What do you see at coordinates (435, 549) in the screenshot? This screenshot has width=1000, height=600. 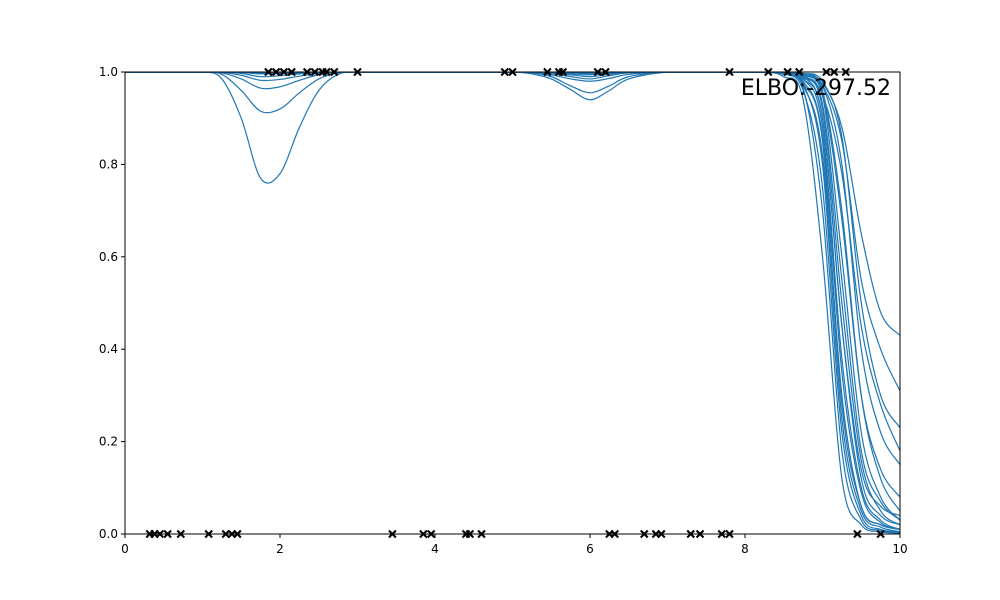 I see `x-tick-label: 4` at bounding box center [435, 549].